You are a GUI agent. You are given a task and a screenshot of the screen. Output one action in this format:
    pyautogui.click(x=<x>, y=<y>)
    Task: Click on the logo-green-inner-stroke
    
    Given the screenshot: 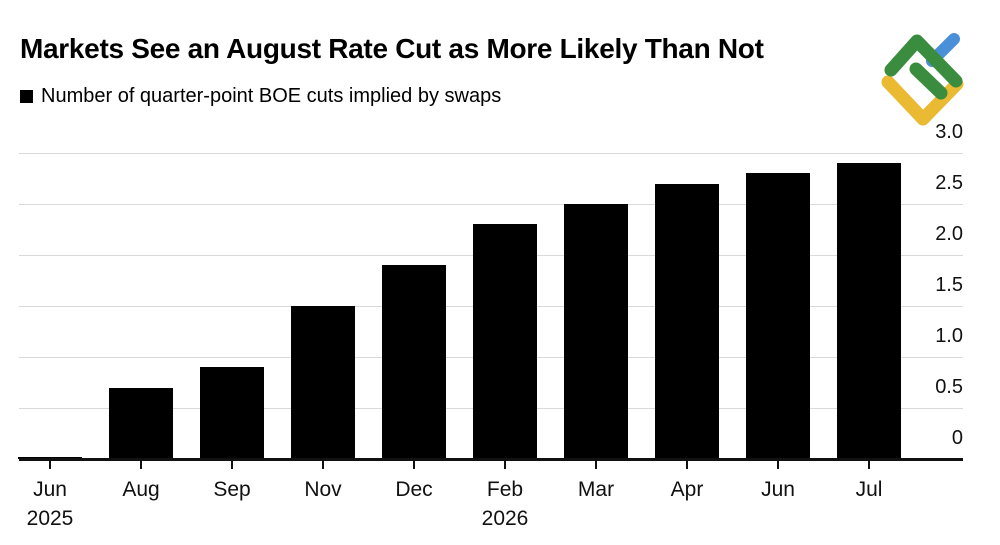 What is the action you would take?
    pyautogui.click(x=928, y=81)
    